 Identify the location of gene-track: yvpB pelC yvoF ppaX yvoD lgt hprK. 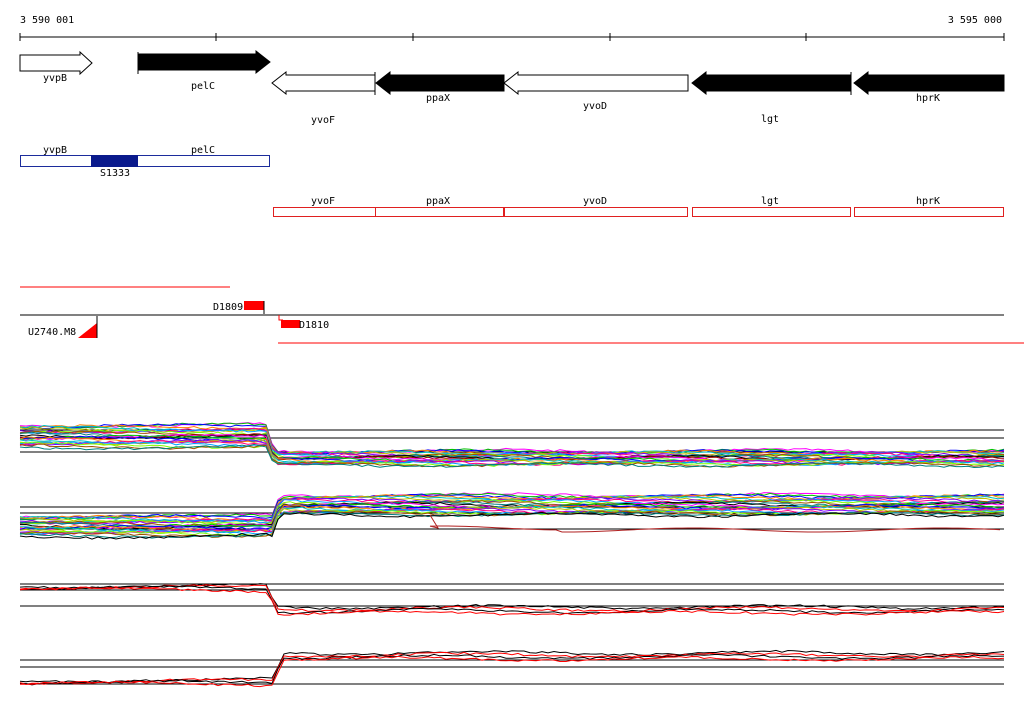
(512, 87).